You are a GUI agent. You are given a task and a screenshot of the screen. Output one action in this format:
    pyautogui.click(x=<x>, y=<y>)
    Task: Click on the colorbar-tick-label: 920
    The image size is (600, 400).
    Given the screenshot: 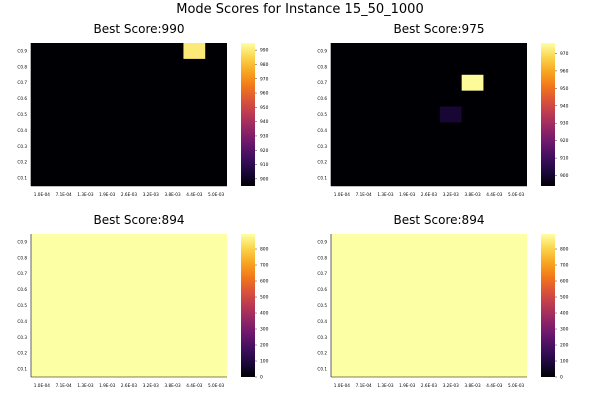 What is the action you would take?
    pyautogui.click(x=564, y=141)
    